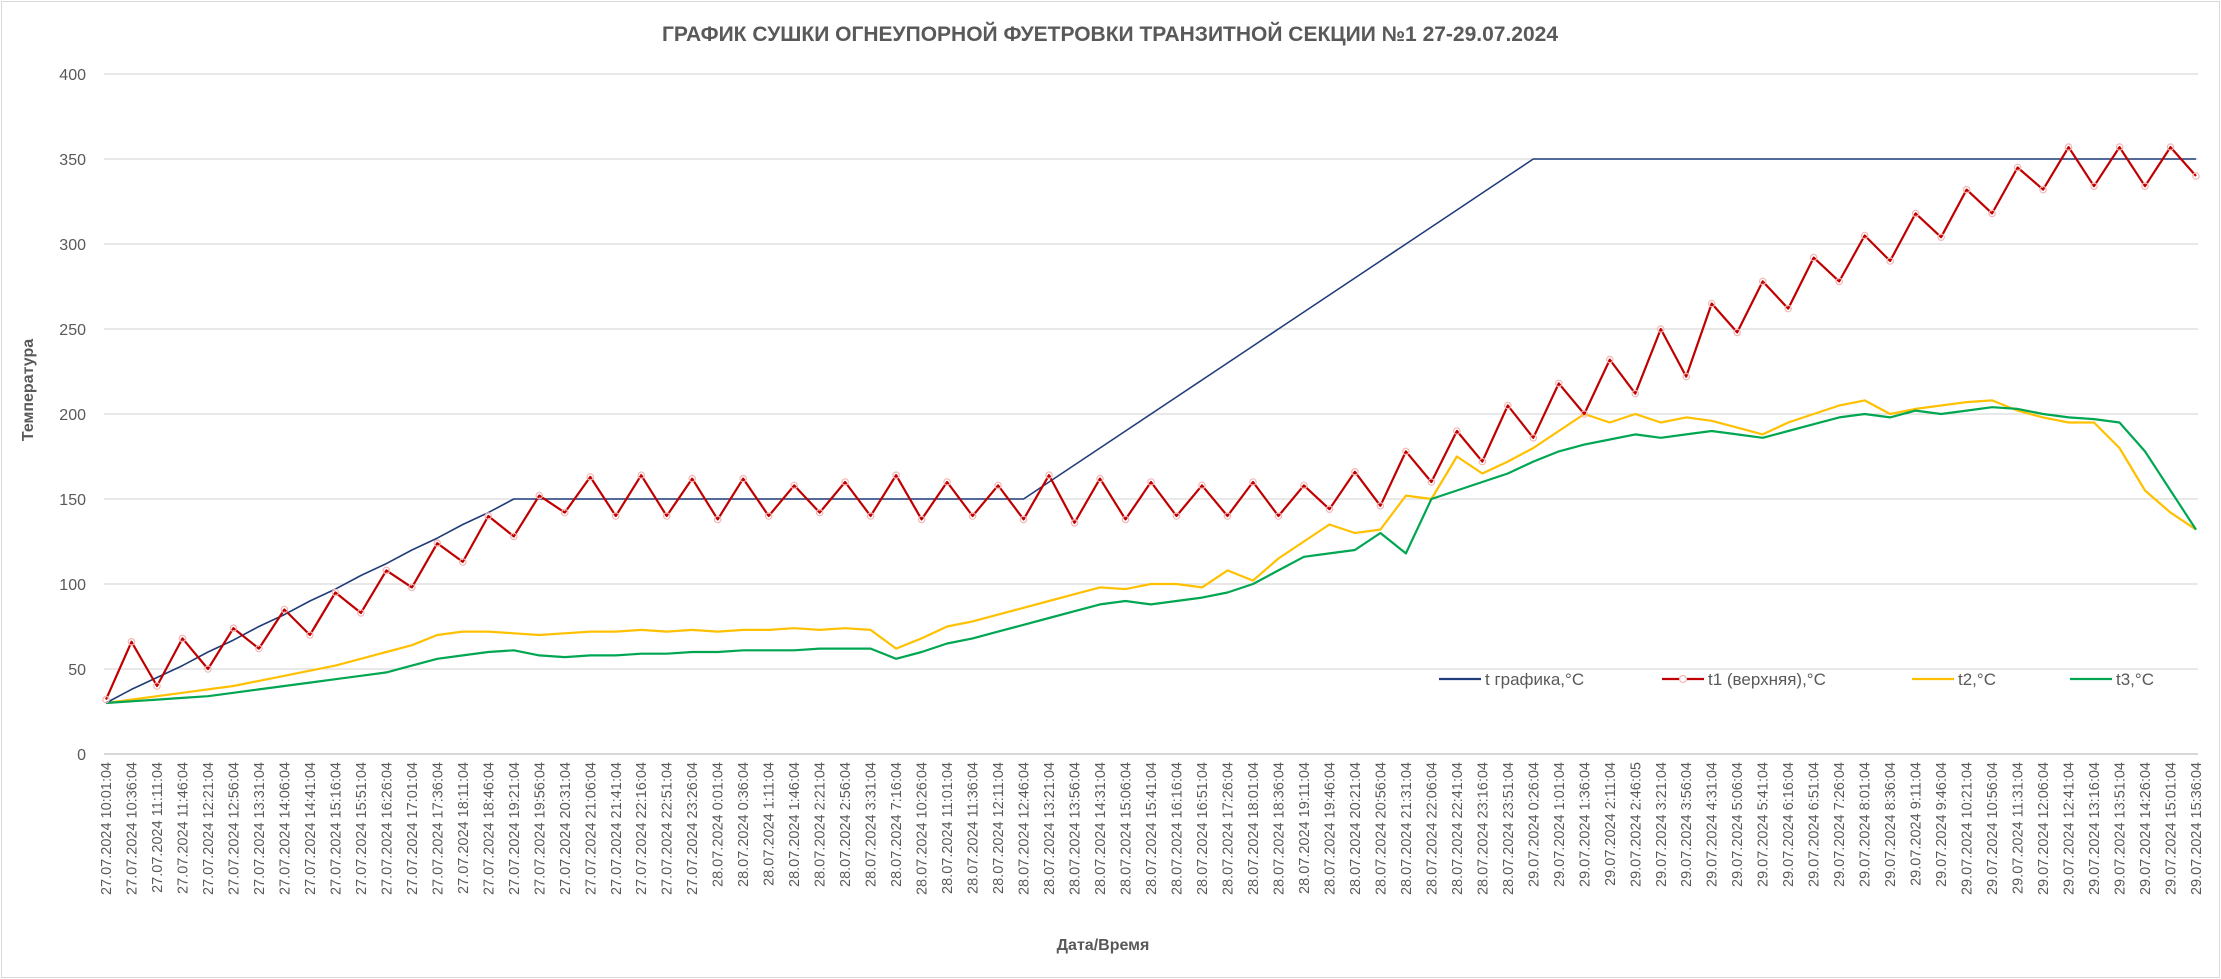 This screenshot has height=979, width=2221. I want to click on y-tick-label: 300, so click(72, 245).